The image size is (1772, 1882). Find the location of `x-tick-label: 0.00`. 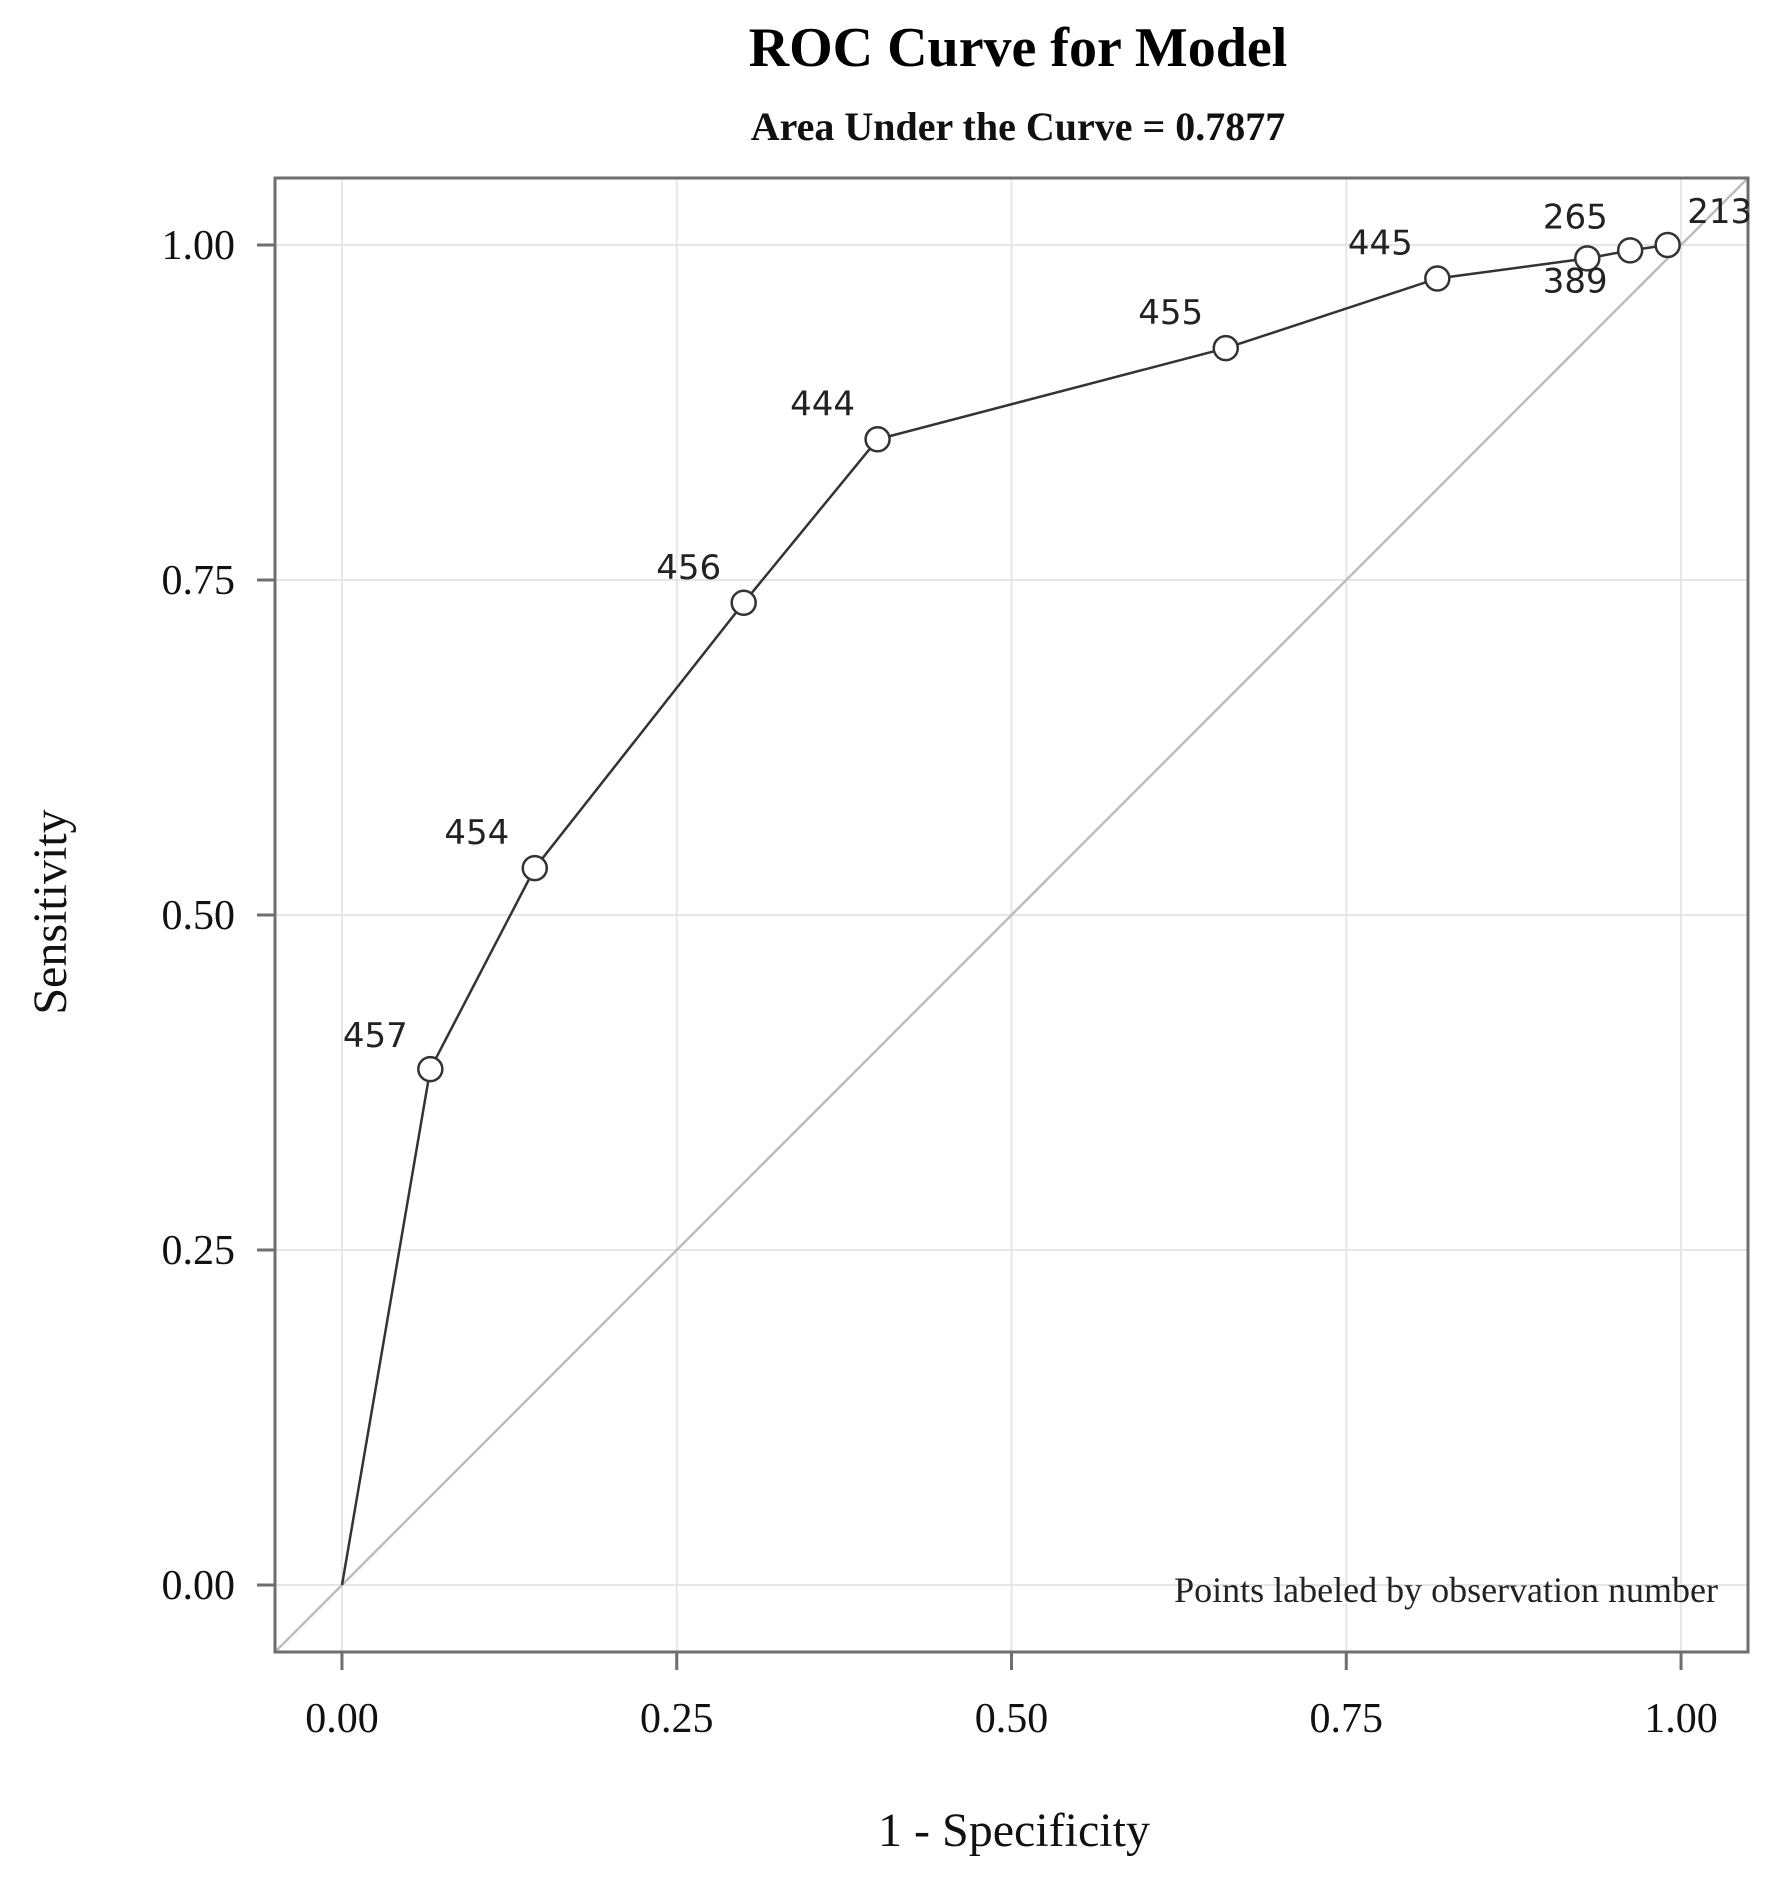

x-tick-label: 0.00 is located at coordinates (342, 1719).